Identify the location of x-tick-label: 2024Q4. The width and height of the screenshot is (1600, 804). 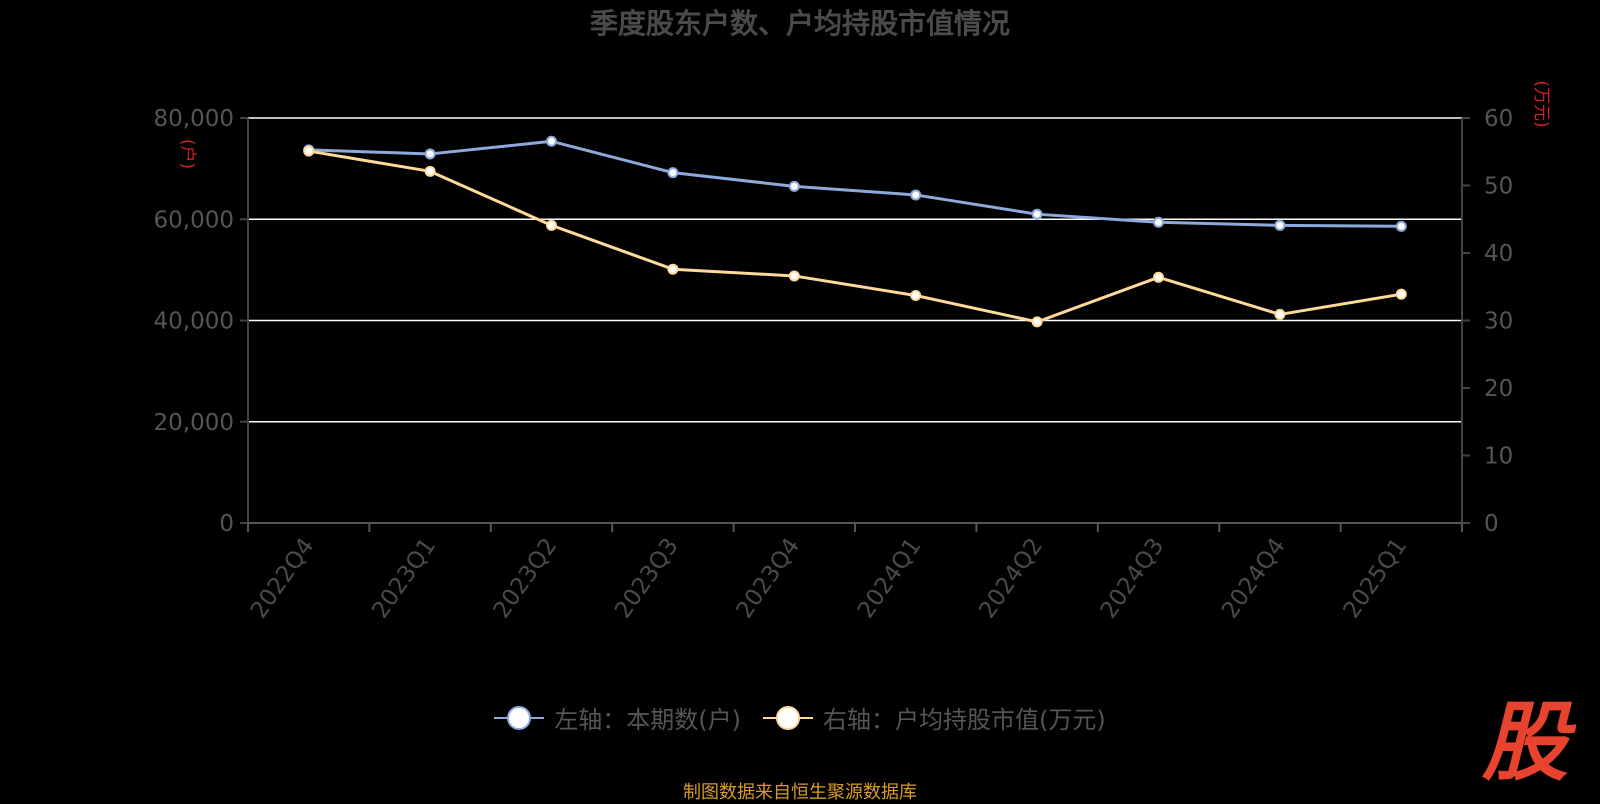
(1254, 579).